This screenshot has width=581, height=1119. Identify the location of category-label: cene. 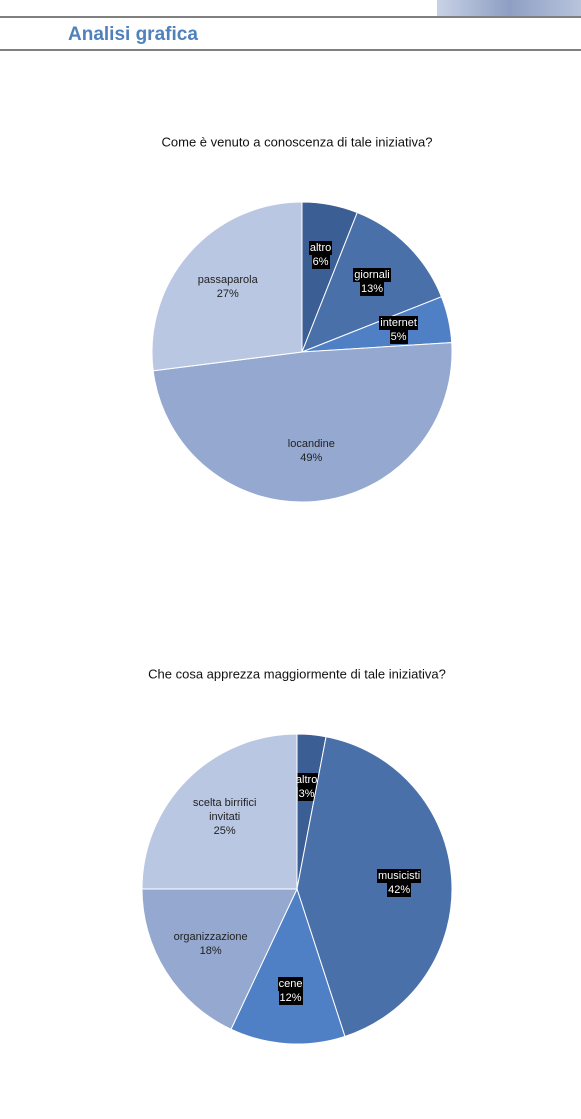
(290, 984).